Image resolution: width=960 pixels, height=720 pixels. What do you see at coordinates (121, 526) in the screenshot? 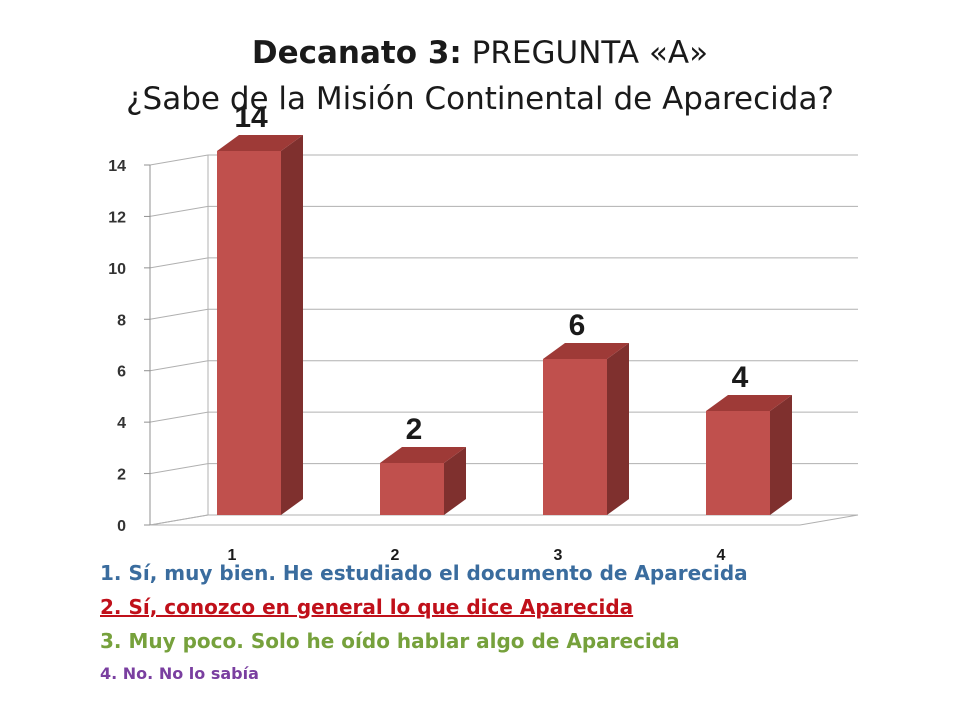
I see `y-tick-label: 0` at bounding box center [121, 526].